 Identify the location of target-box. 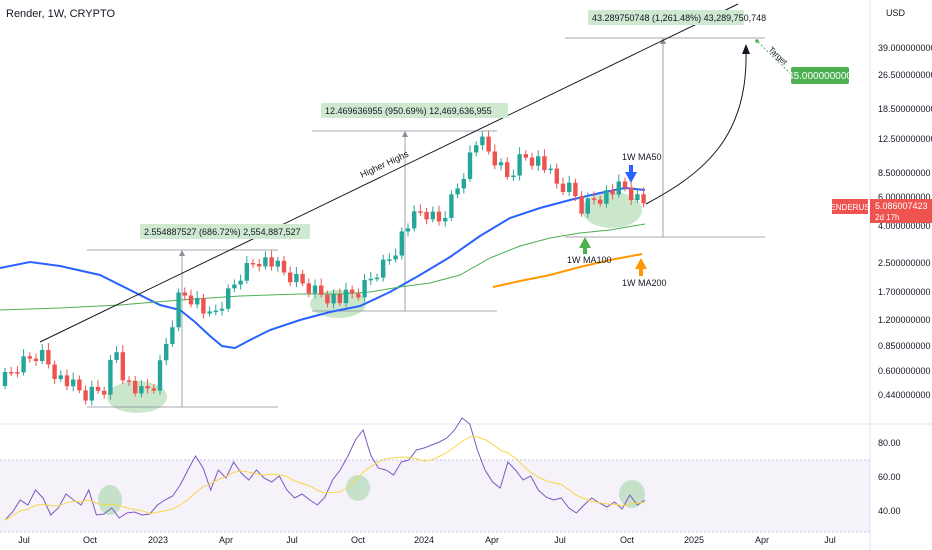
(820, 75).